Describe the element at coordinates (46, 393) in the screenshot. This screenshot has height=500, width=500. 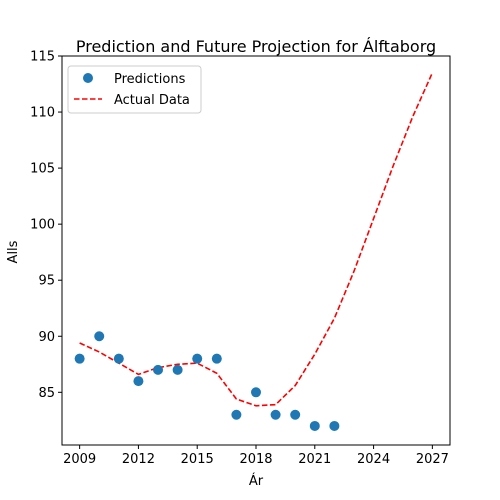
I see `y-tick-label: 85` at that location.